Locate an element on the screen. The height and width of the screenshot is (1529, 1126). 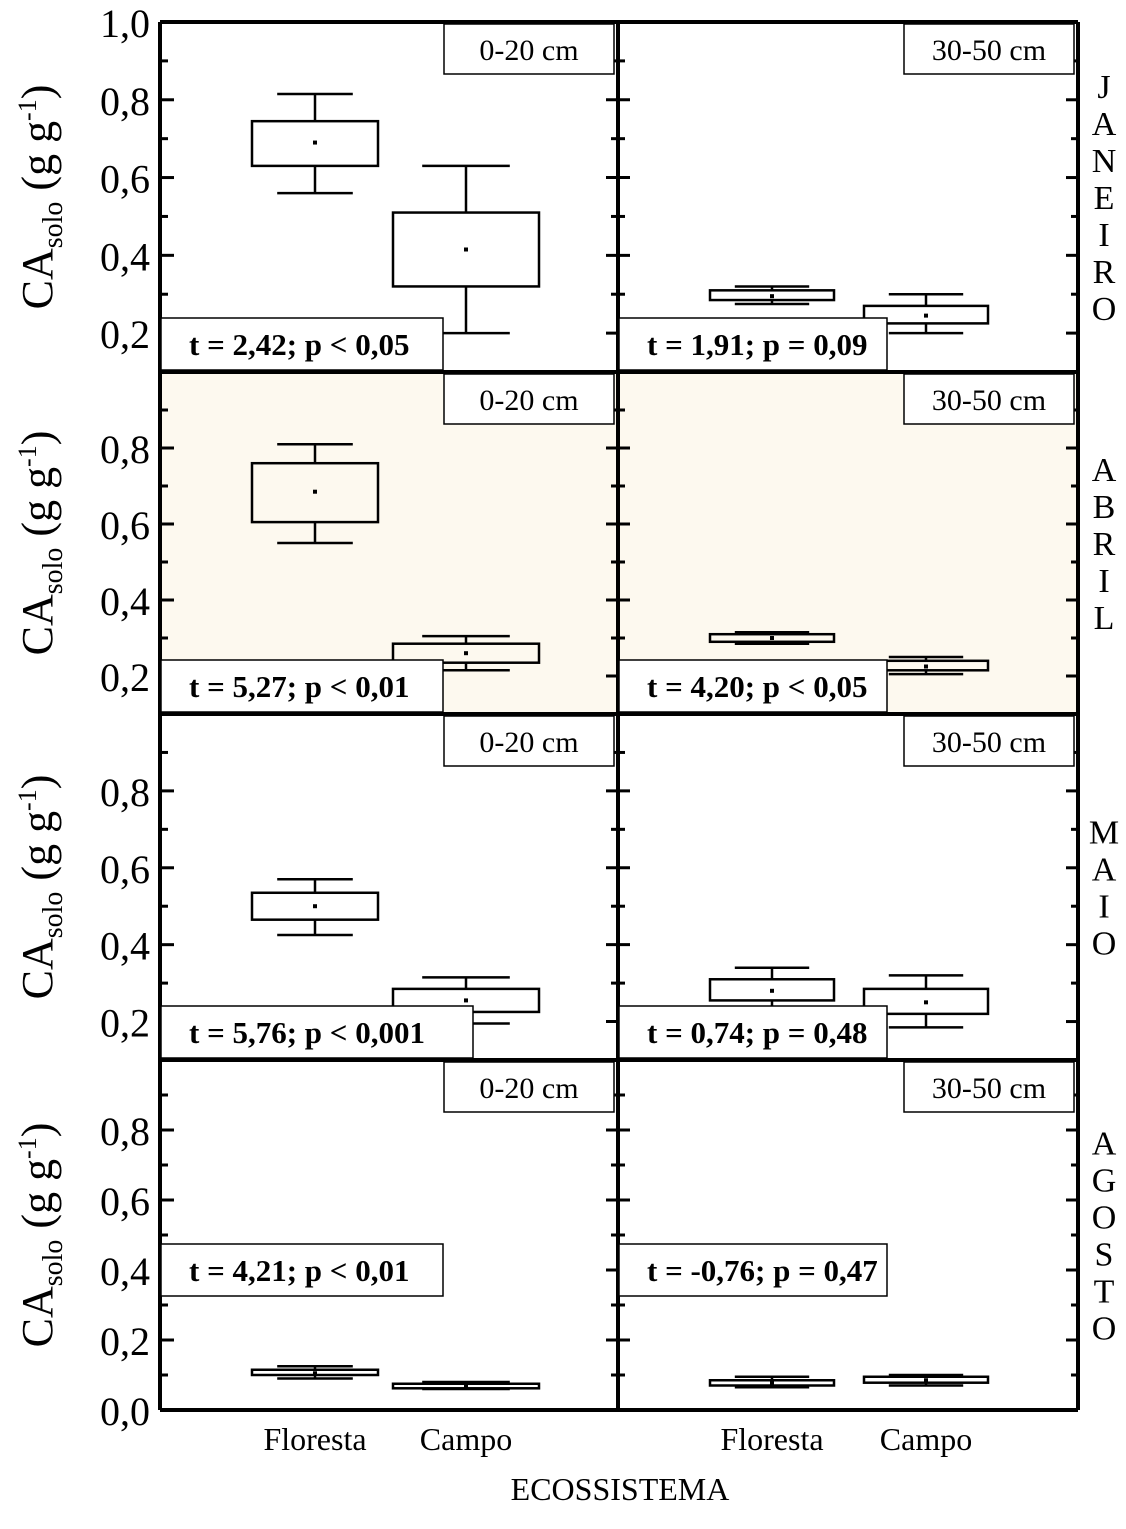
month-letter: E is located at coordinates (1104, 198).